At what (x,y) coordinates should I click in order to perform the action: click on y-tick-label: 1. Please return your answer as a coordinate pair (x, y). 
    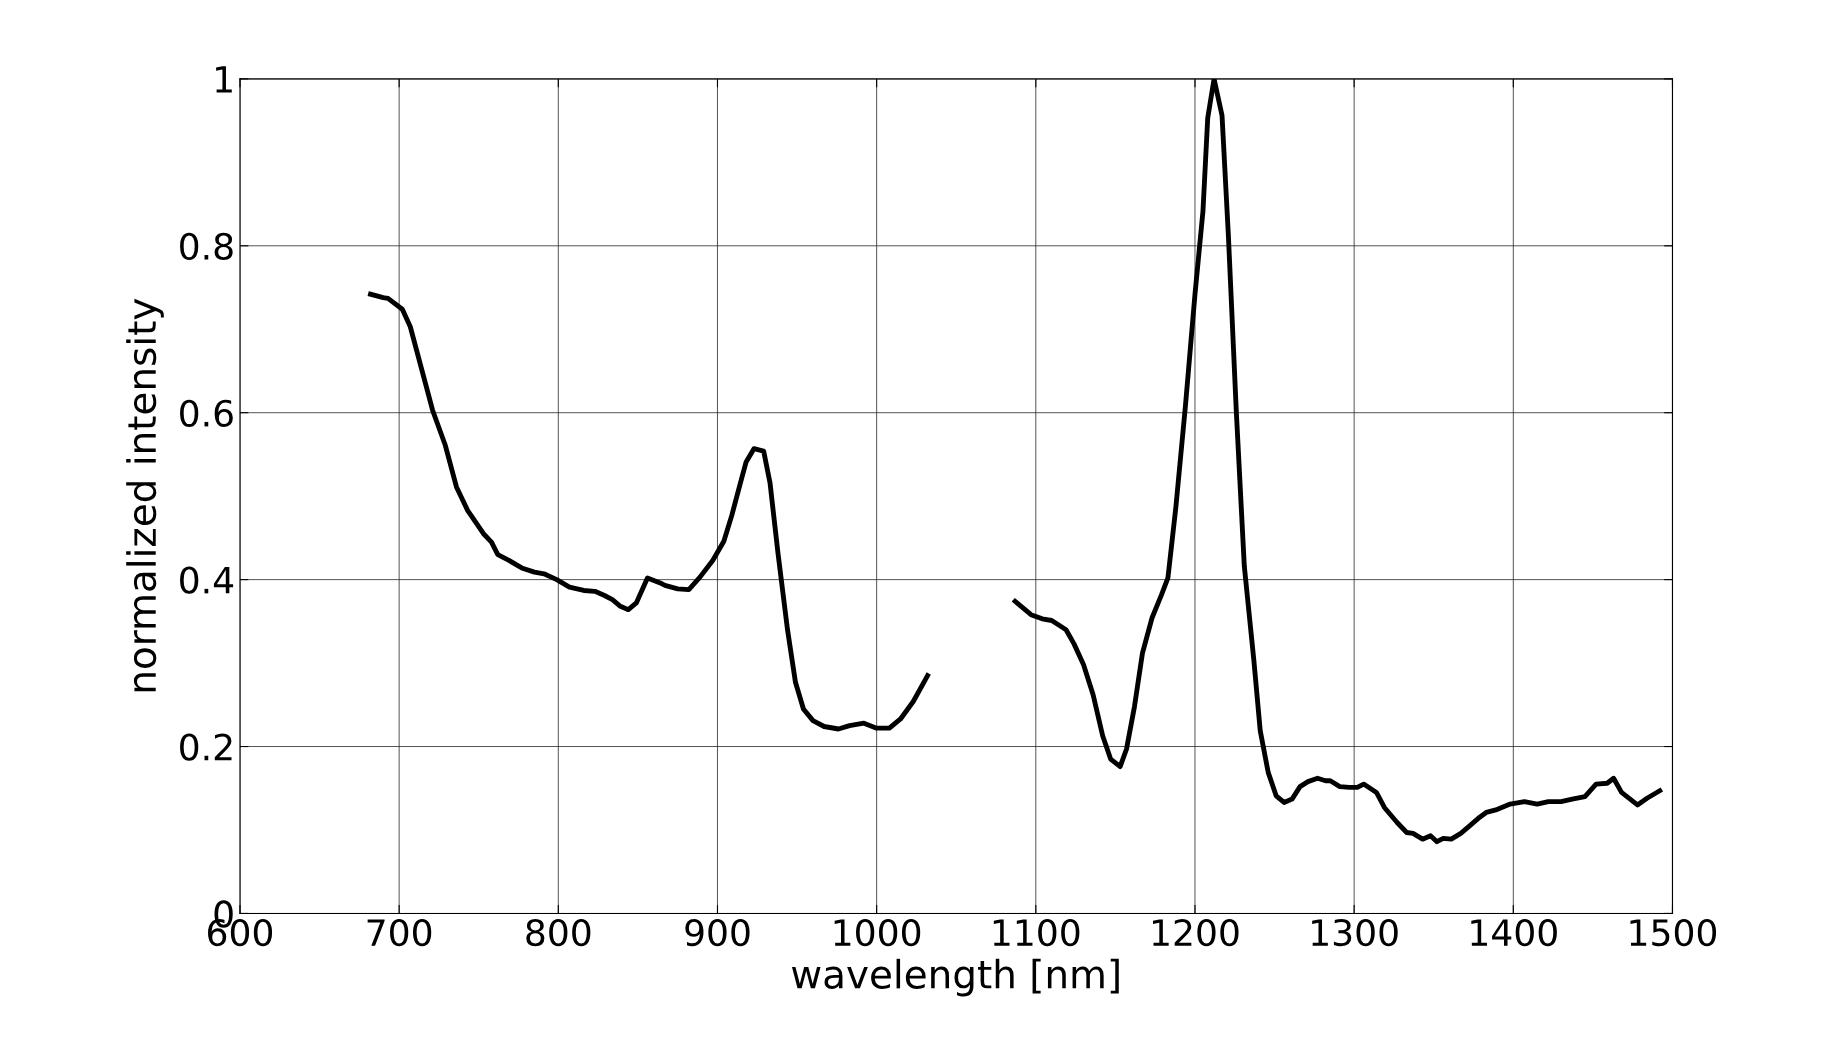
    Looking at the image, I should click on (224, 79).